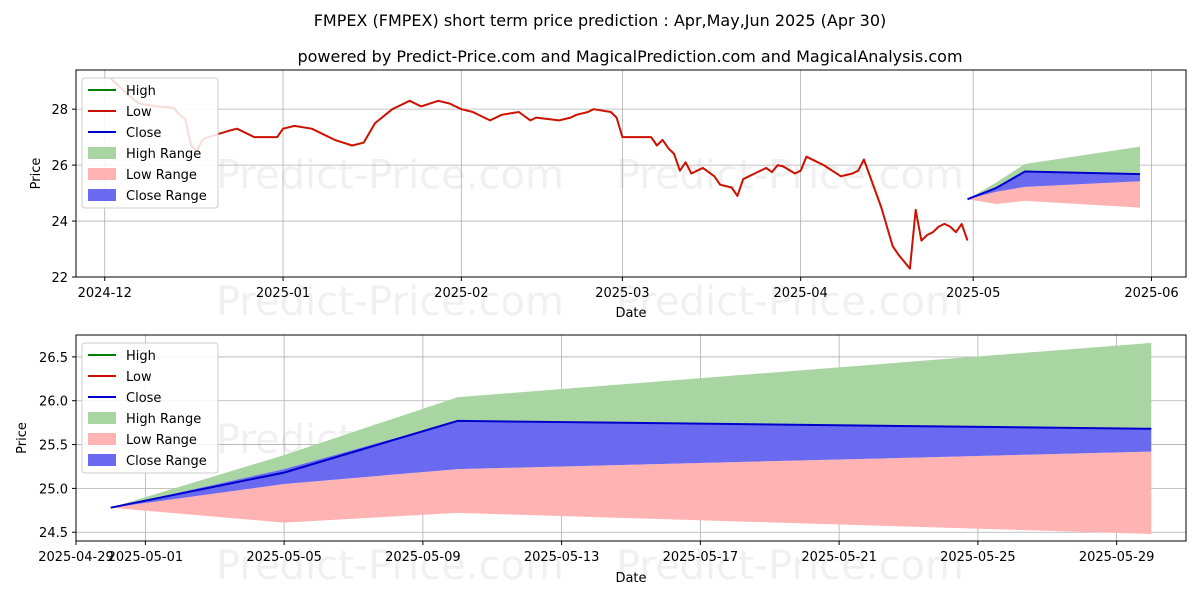 This screenshot has width=1200, height=600. I want to click on x-tick-label: 2025-05-29, so click(1117, 557).